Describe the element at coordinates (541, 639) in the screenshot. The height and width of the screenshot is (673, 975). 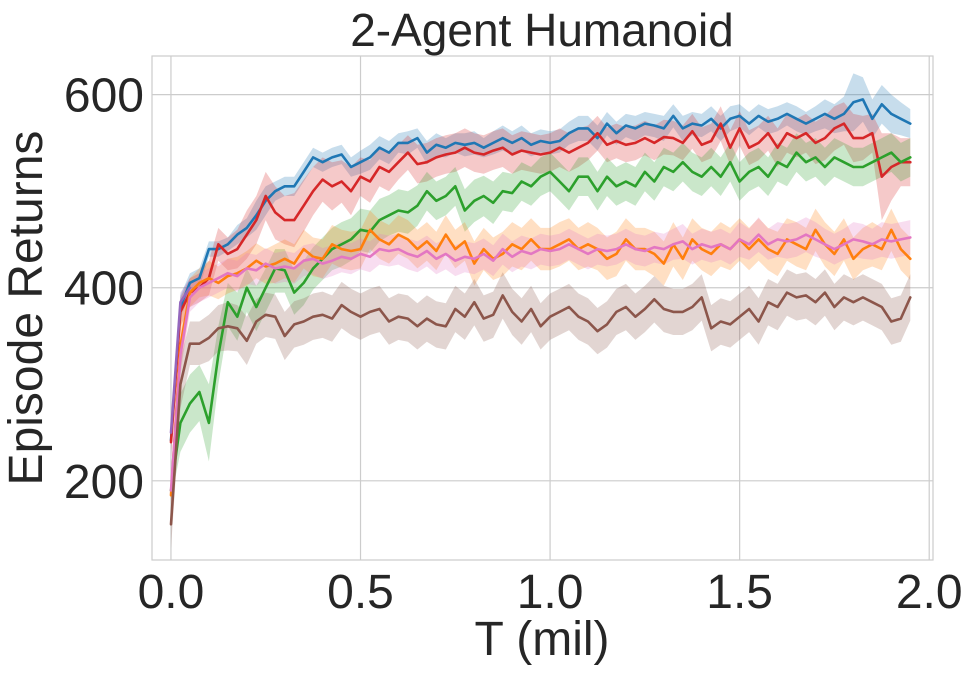
I see `x-axis-label: T (mil)` at that location.